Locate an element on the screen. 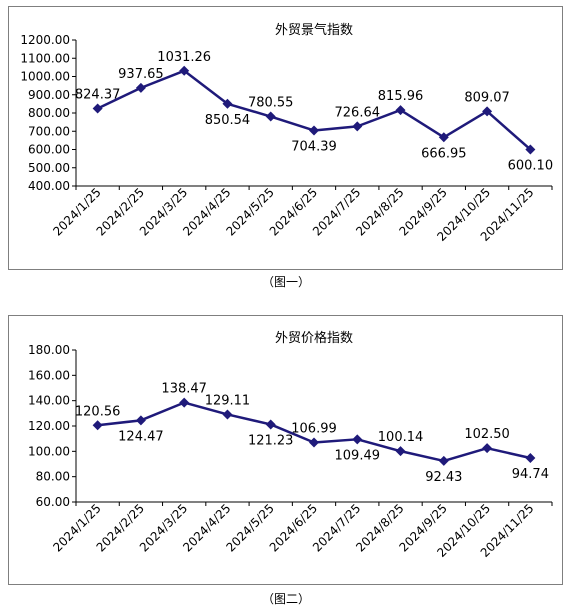 The width and height of the screenshot is (572, 616). chart1-y-tick-label: 900.00 is located at coordinates (49, 95).